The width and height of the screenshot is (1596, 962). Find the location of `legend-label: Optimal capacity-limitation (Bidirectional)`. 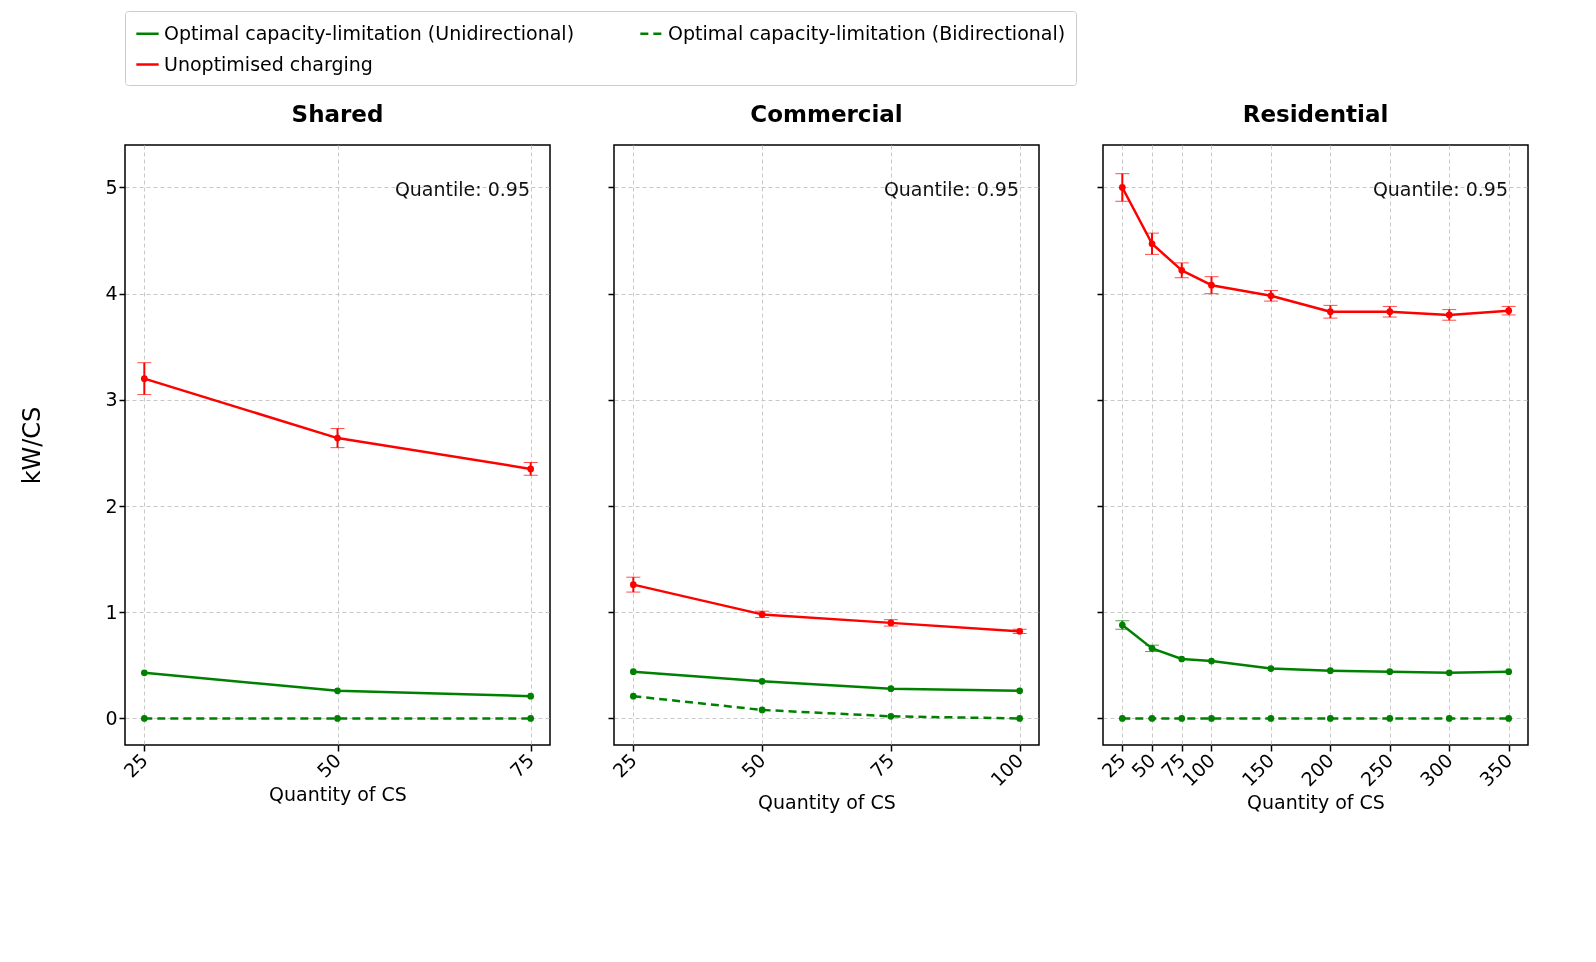

legend-label: Optimal capacity-limitation (Bidirectional) is located at coordinates (867, 32).